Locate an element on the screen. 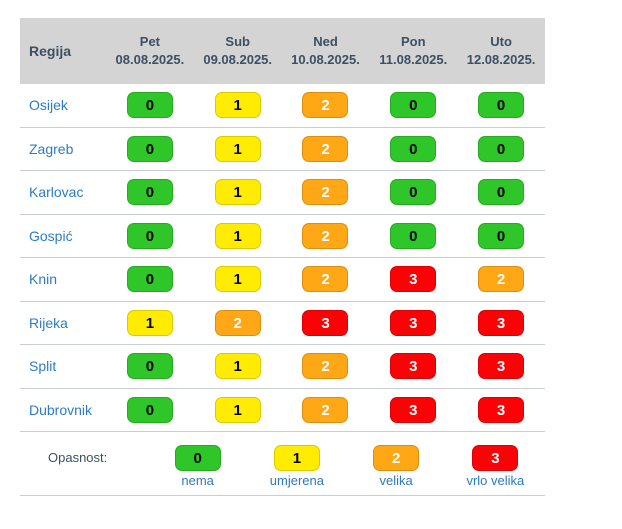 Image resolution: width=622 pixels, height=529 pixels. region-label: Rijeka is located at coordinates (48, 322).